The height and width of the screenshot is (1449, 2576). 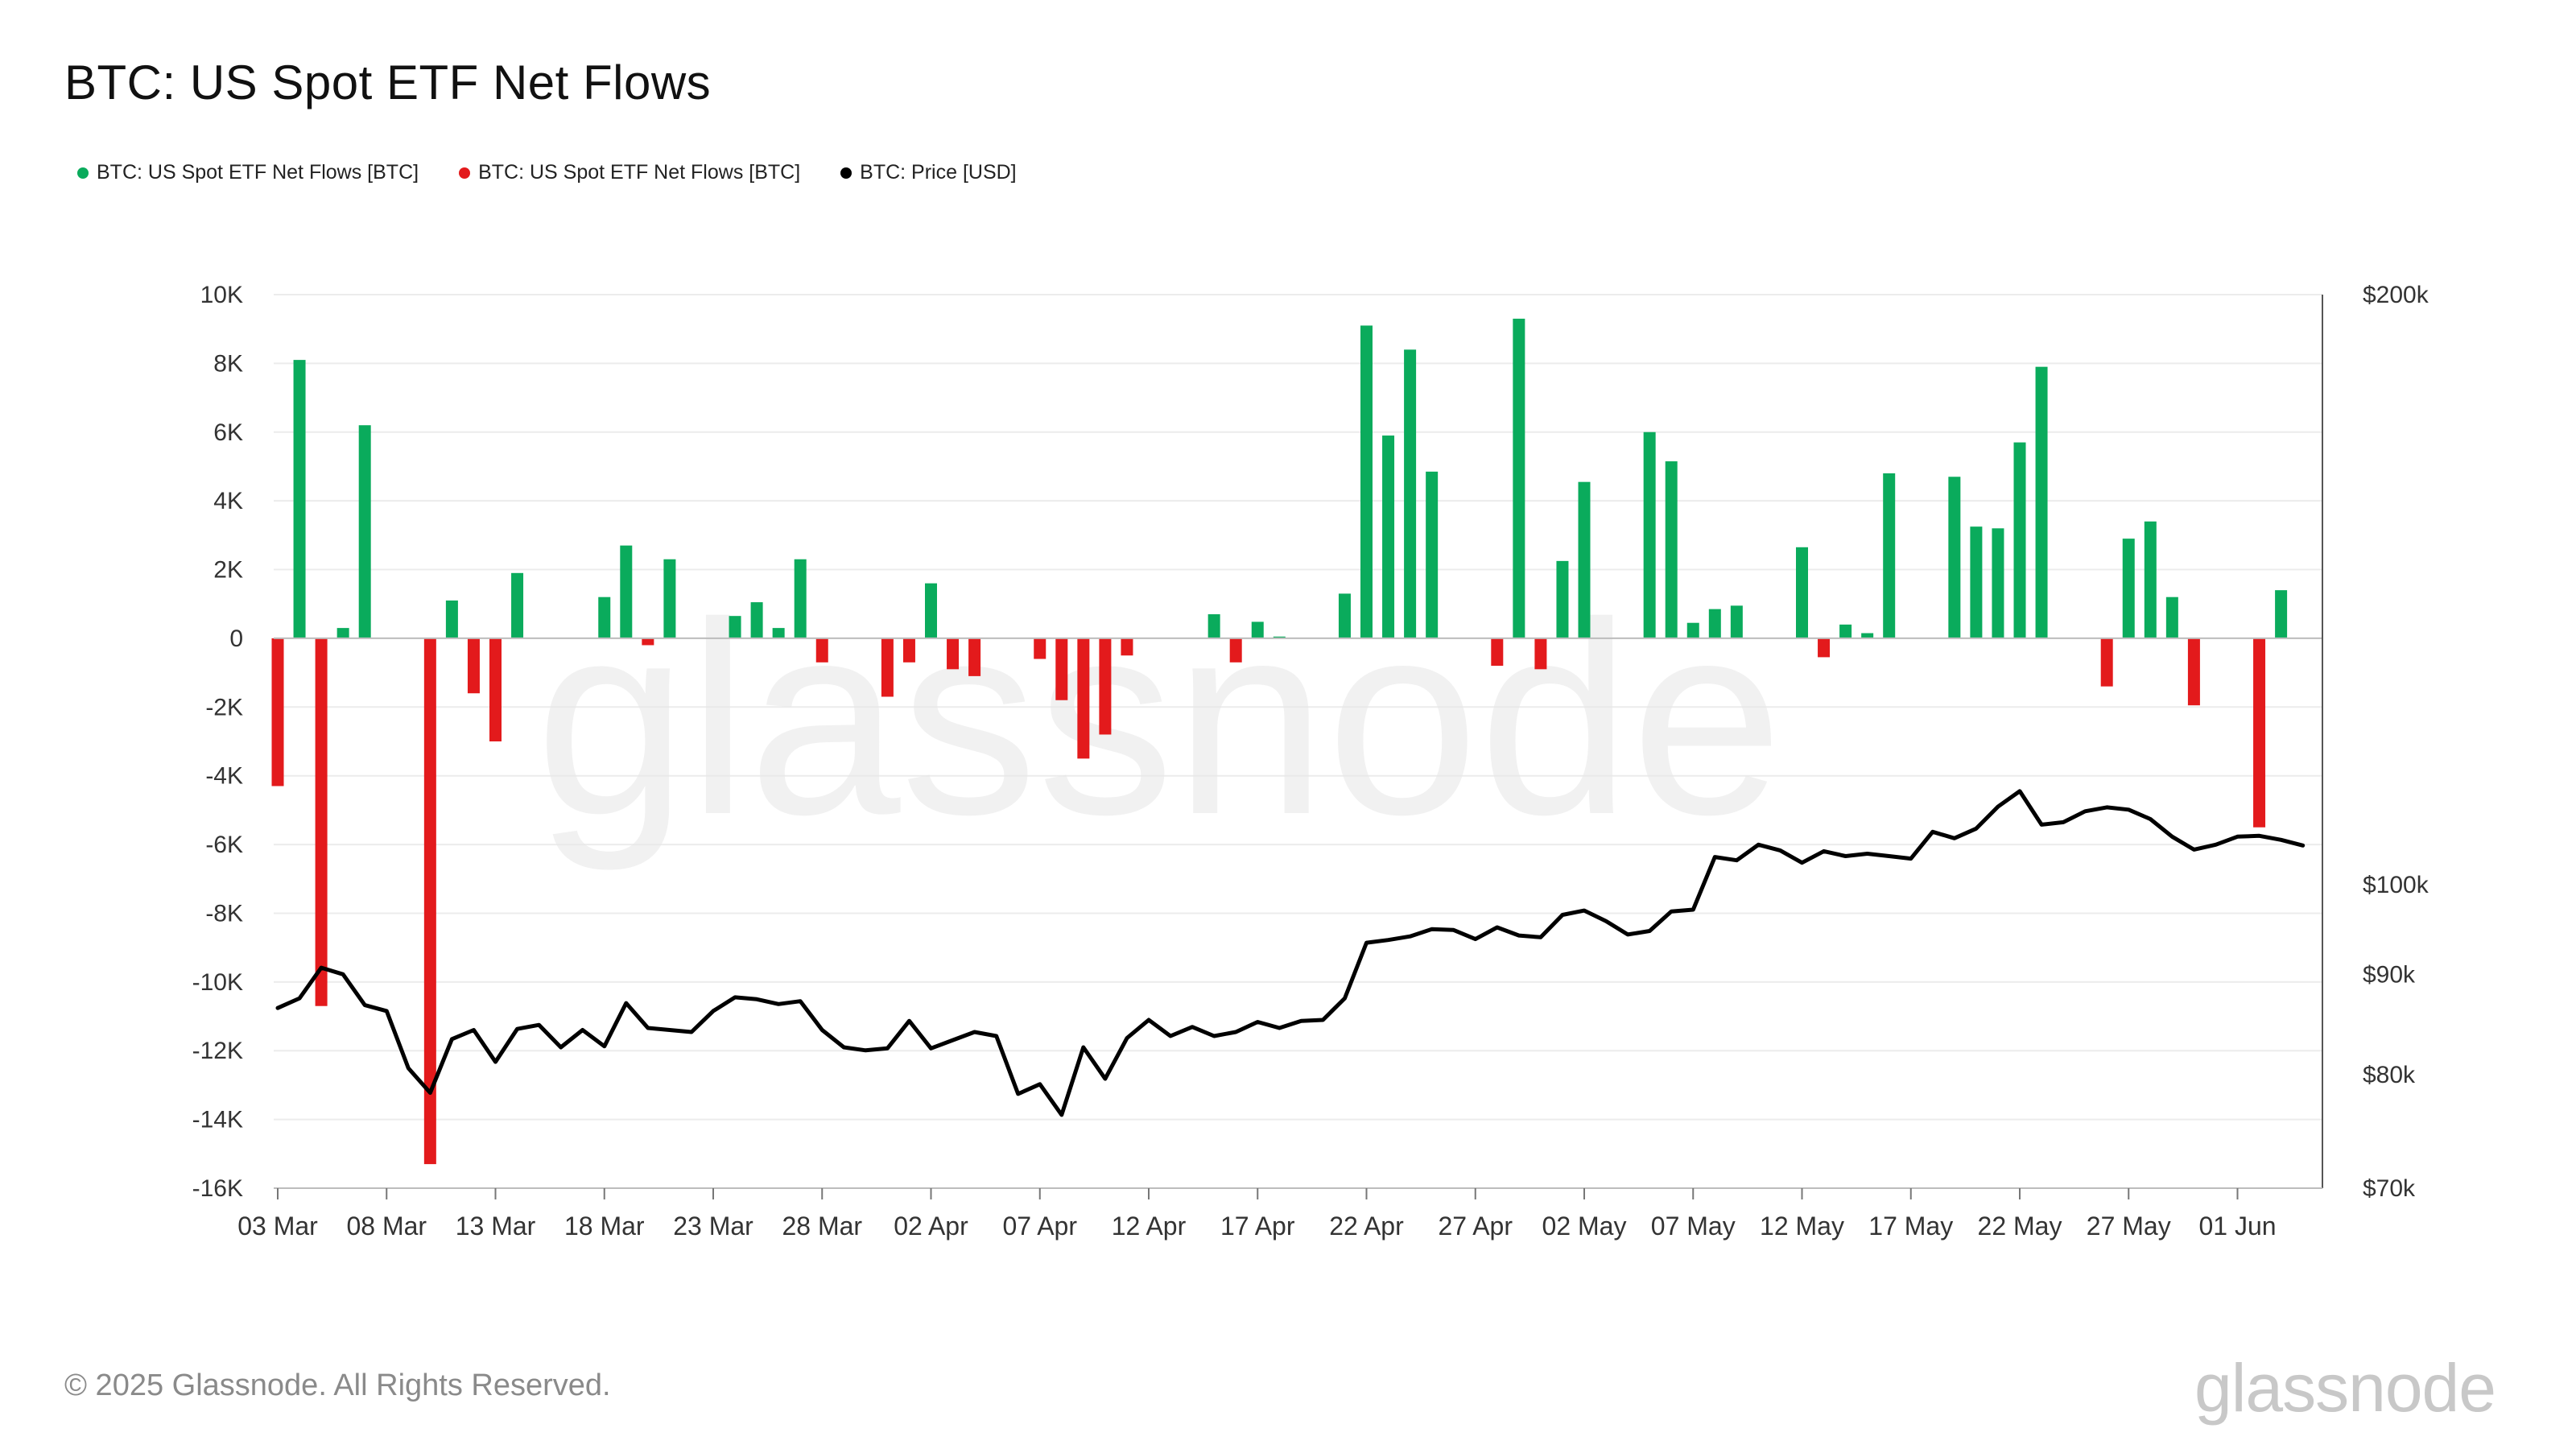 I want to click on left-axis-tick-label: -12K, so click(x=217, y=1051).